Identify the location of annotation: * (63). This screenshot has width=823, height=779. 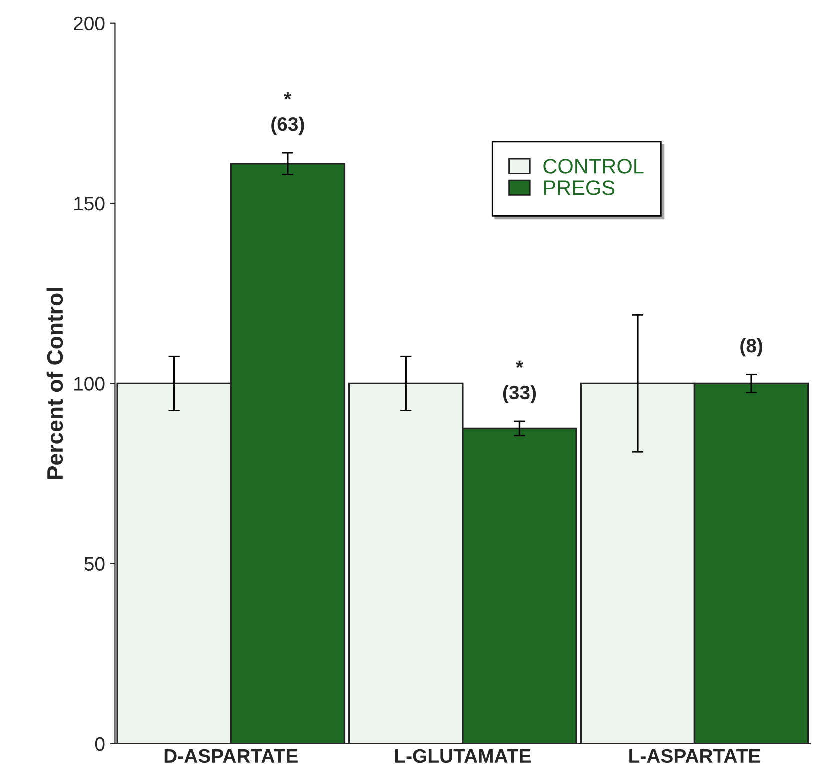
(288, 114).